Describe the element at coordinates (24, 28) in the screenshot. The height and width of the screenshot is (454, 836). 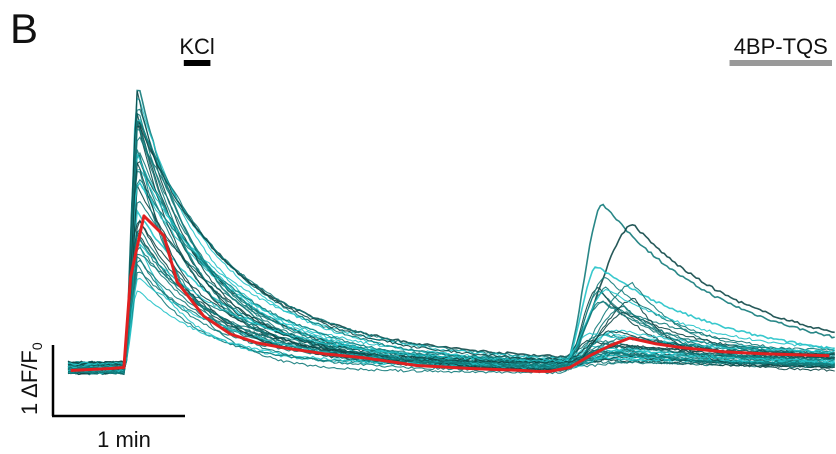
I see `panel-label: B` at that location.